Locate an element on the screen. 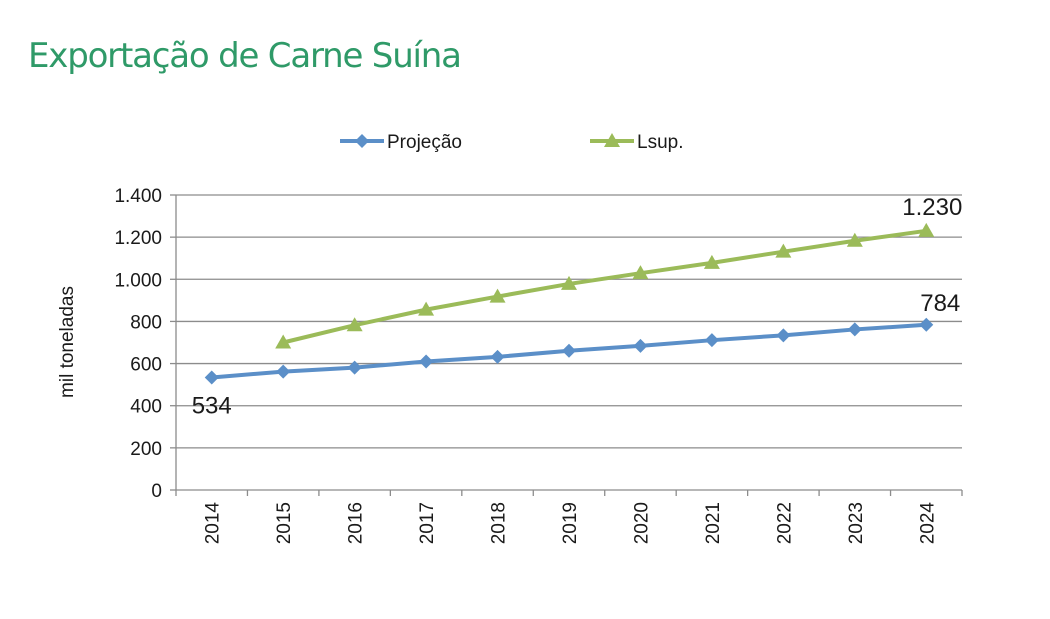 This screenshot has height=619, width=1050. legend: Projeção Lsup. is located at coordinates (511, 142).